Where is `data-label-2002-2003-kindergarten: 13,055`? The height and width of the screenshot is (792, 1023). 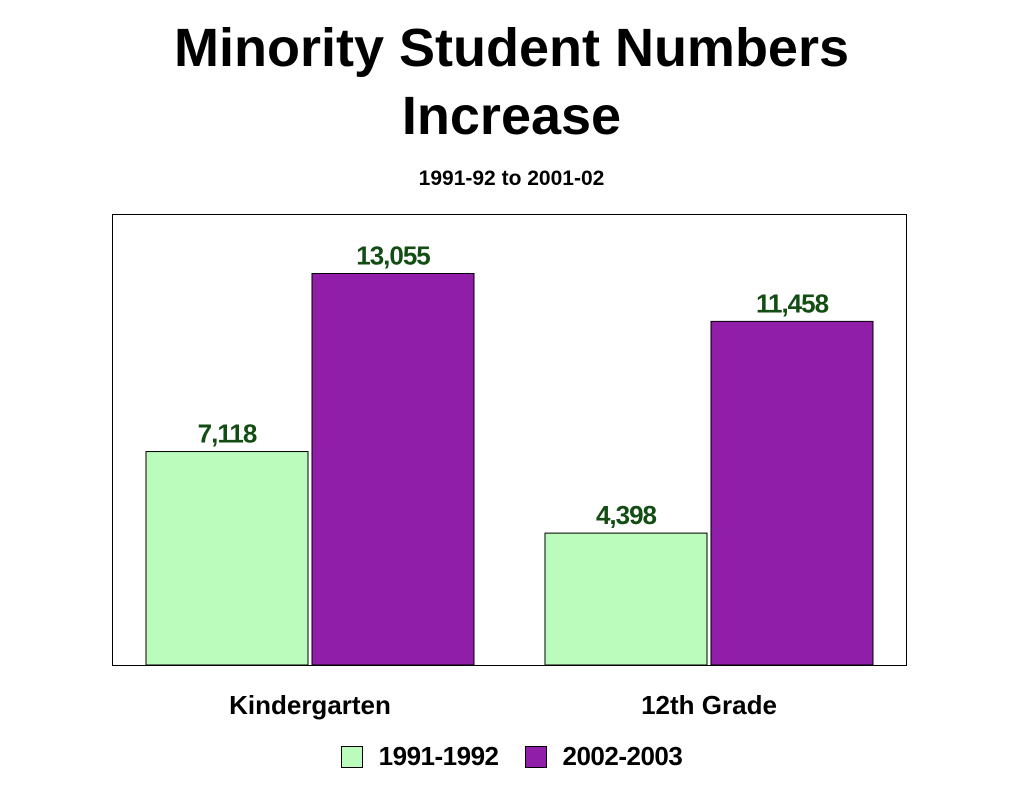
data-label-2002-2003-kindergarten: 13,055 is located at coordinates (393, 256).